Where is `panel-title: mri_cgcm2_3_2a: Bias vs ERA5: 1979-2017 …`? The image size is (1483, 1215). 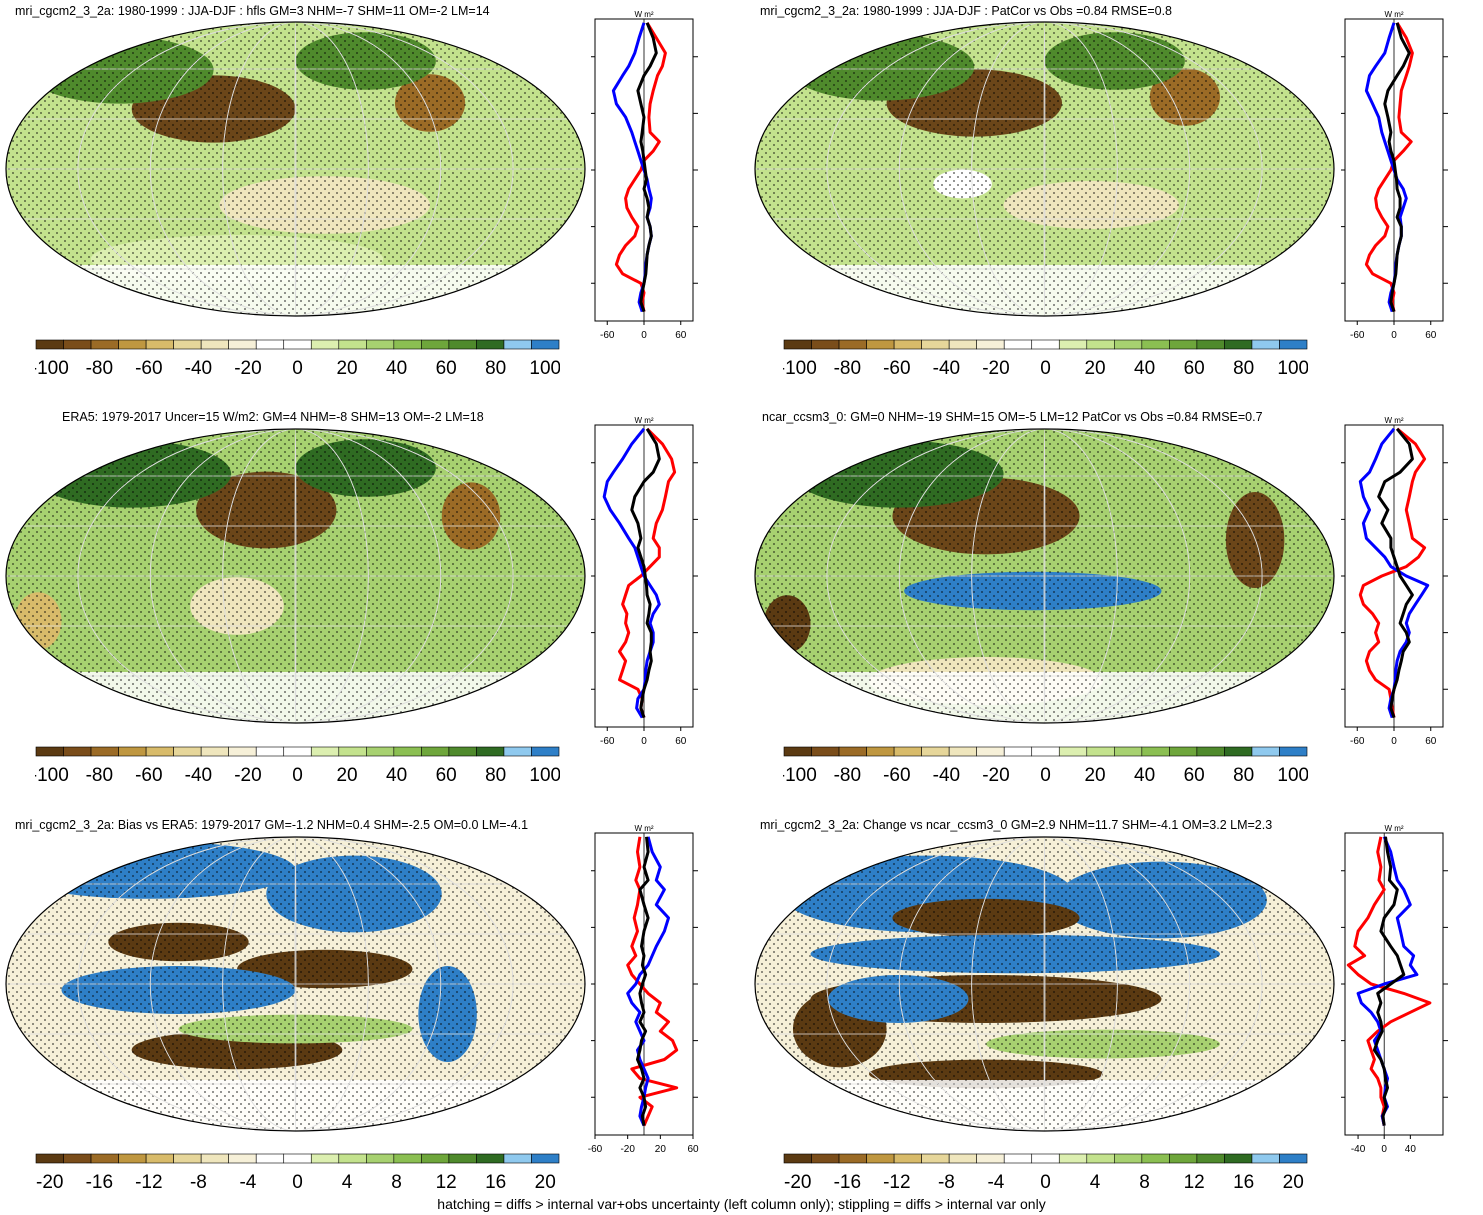 panel-title: mri_cgcm2_3_2a: Bias vs ERA5: 1979-2017 … is located at coordinates (272, 825).